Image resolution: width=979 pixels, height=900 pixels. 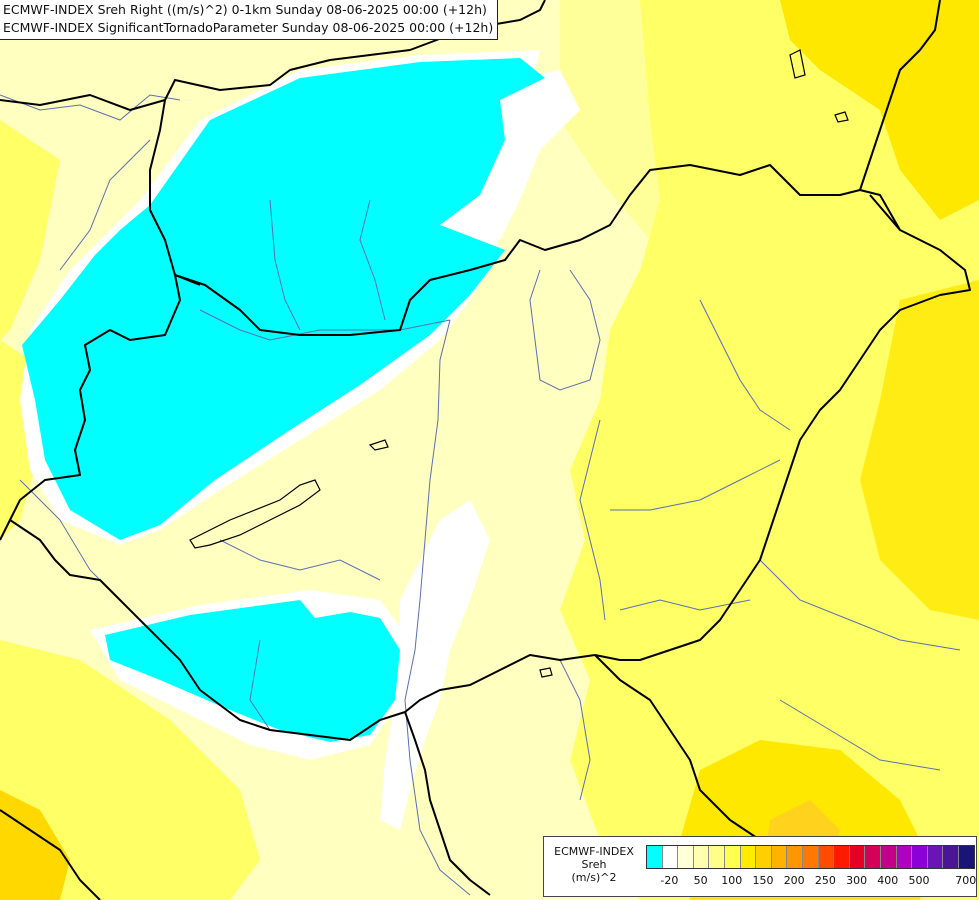 I want to click on cyan-south-region, so click(x=252, y=671).